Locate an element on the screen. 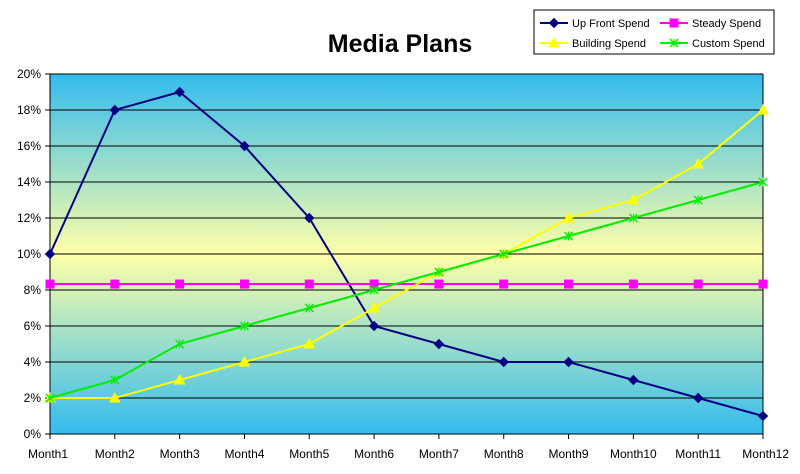 This screenshot has width=800, height=474. y-tick-label: 6% is located at coordinates (33, 326).